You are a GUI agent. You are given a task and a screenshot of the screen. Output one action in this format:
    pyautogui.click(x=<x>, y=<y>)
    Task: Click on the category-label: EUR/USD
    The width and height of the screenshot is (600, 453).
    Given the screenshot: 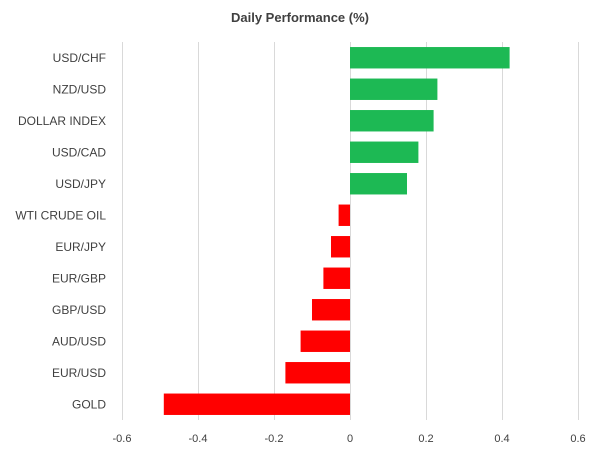 What is the action you would take?
    pyautogui.click(x=79, y=373)
    